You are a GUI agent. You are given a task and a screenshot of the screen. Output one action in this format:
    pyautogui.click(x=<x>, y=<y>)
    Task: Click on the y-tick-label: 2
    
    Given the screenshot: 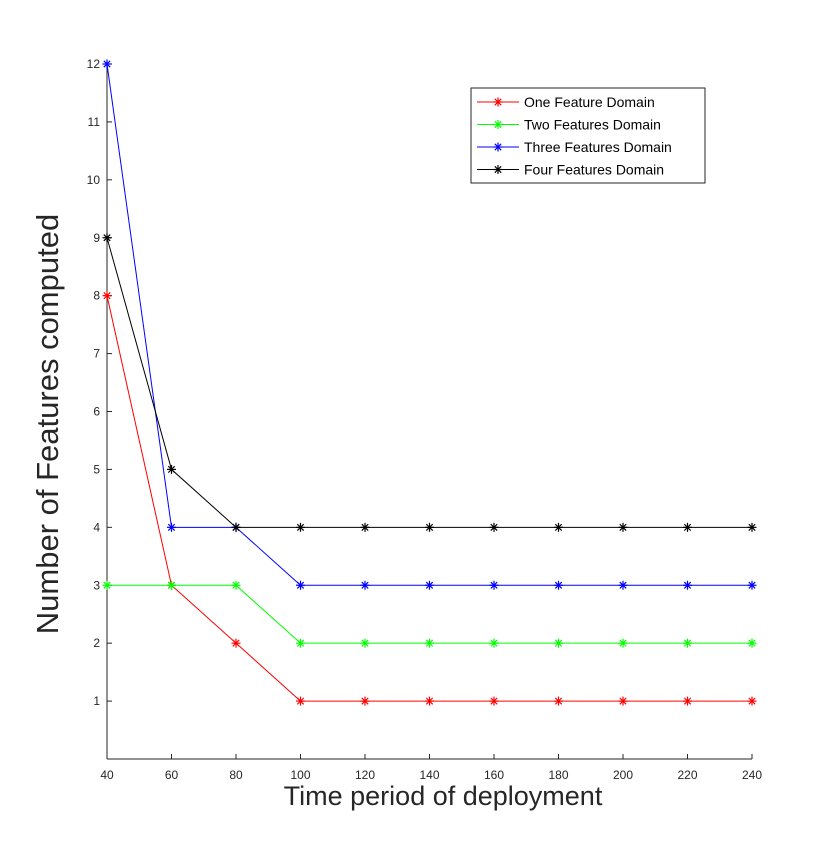 What is the action you would take?
    pyautogui.click(x=96, y=643)
    